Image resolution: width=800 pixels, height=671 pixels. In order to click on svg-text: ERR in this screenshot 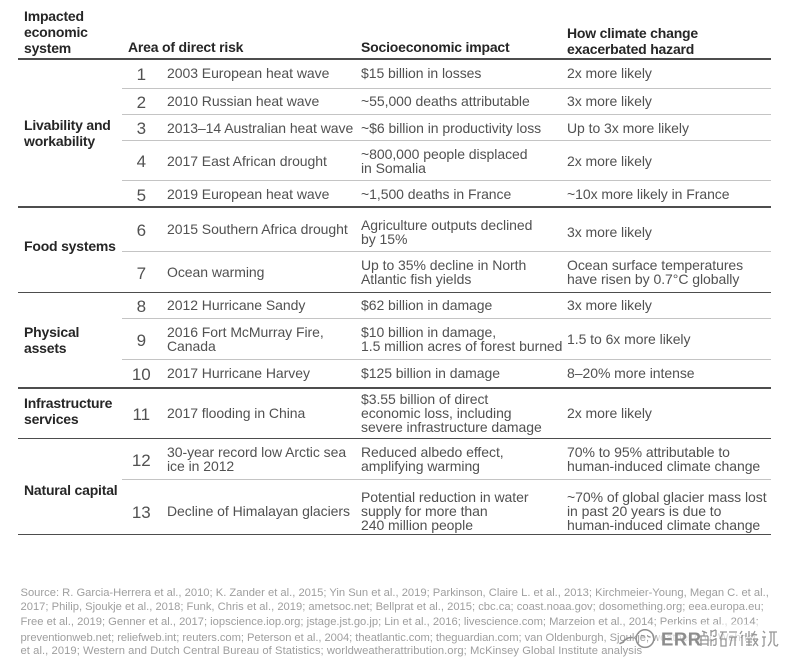, I will do `click(681, 639)`.